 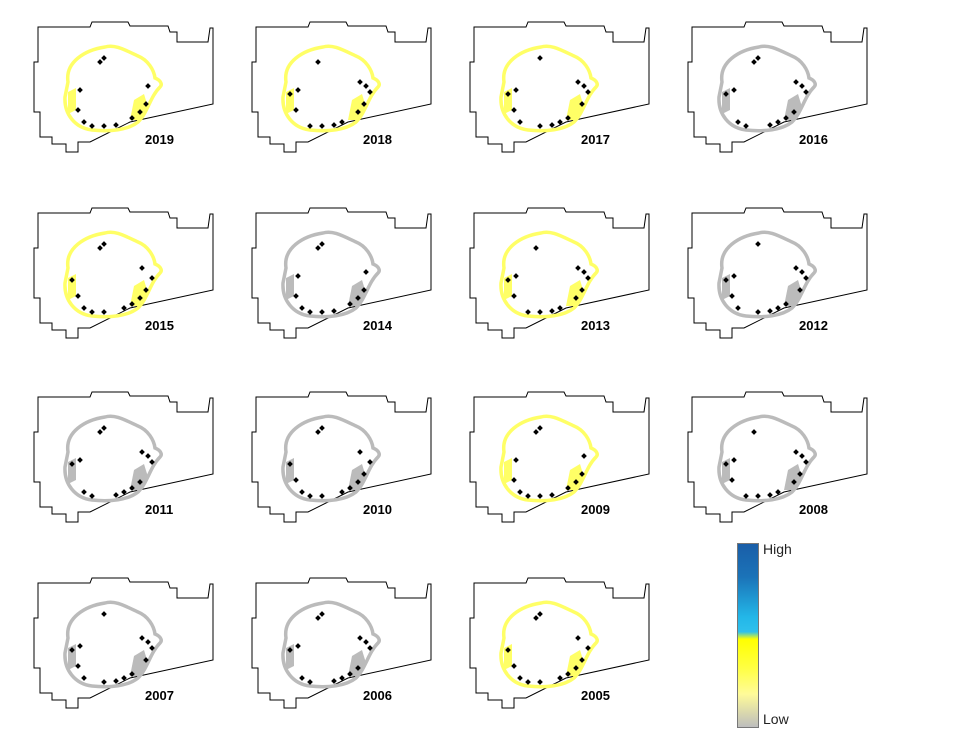 What do you see at coordinates (571, 471) in the screenshot?
I see `map-panel-2009: 2009` at bounding box center [571, 471].